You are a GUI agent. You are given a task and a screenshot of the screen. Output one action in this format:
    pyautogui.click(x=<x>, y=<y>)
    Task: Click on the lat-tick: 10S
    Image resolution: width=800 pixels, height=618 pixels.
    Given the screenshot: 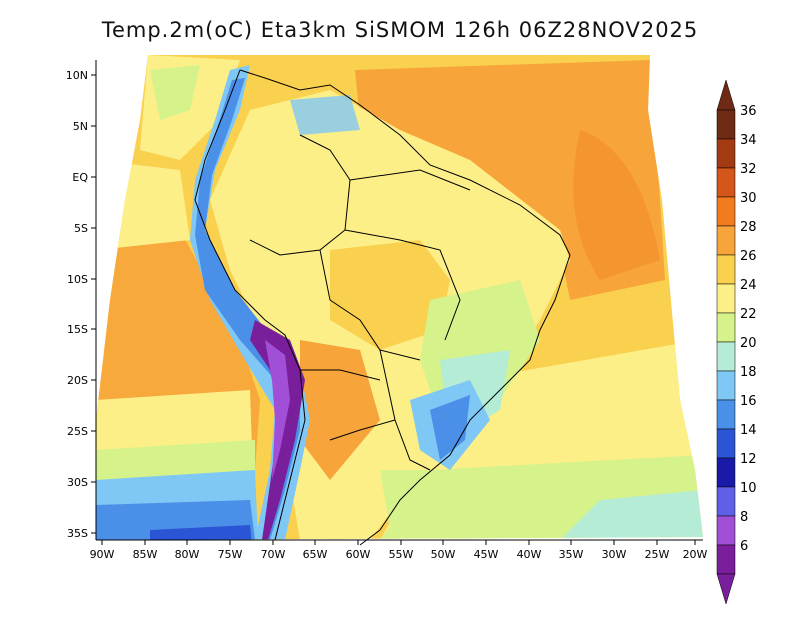 What is the action you would take?
    pyautogui.click(x=81, y=279)
    